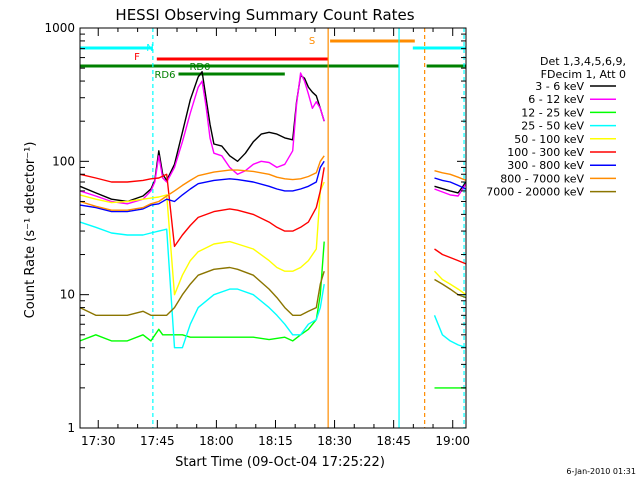  Describe the element at coordinates (535, 192) in the screenshot. I see `legend-label: 7000 - 20000 keV` at that location.